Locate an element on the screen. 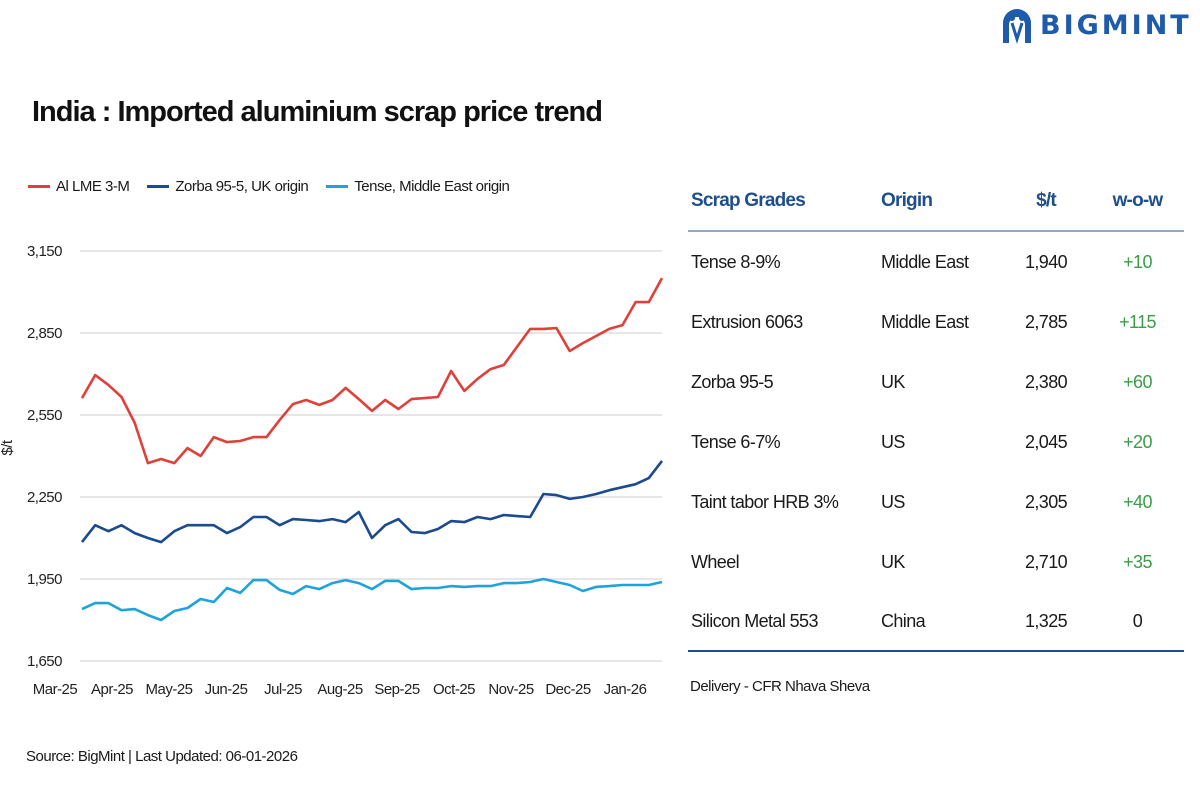  bigmint-logo: BIGMINT is located at coordinates (1096, 25).